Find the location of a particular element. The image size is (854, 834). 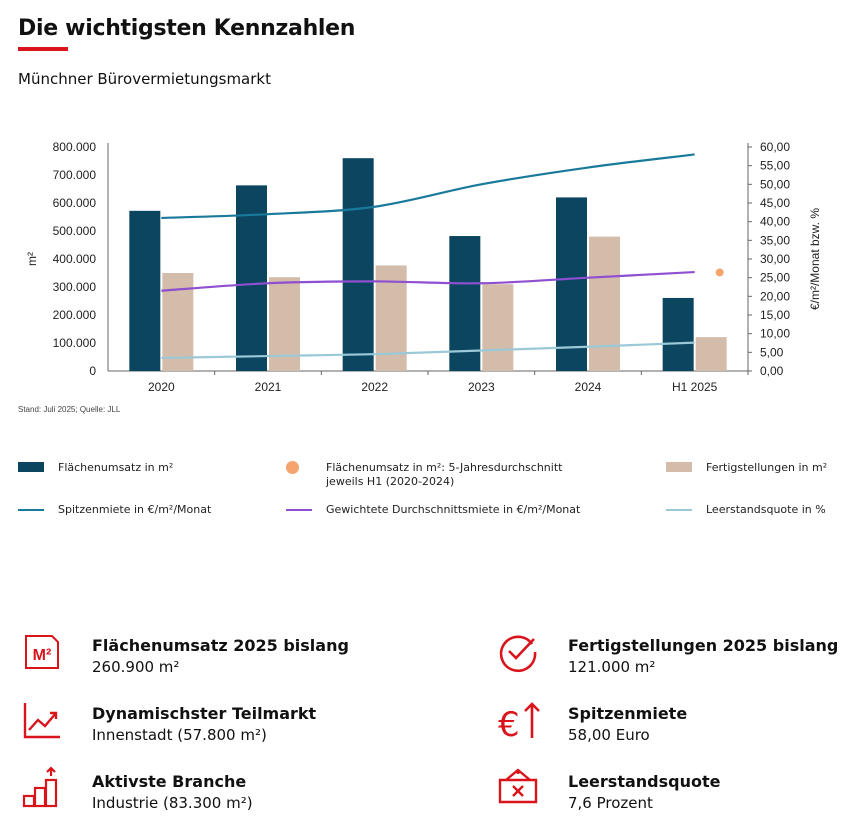

legend-dot is located at coordinates (292, 467).